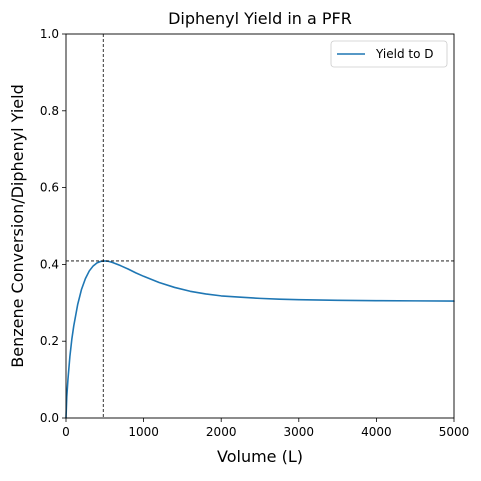  I want to click on x-tick-label: 2000, so click(221, 432).